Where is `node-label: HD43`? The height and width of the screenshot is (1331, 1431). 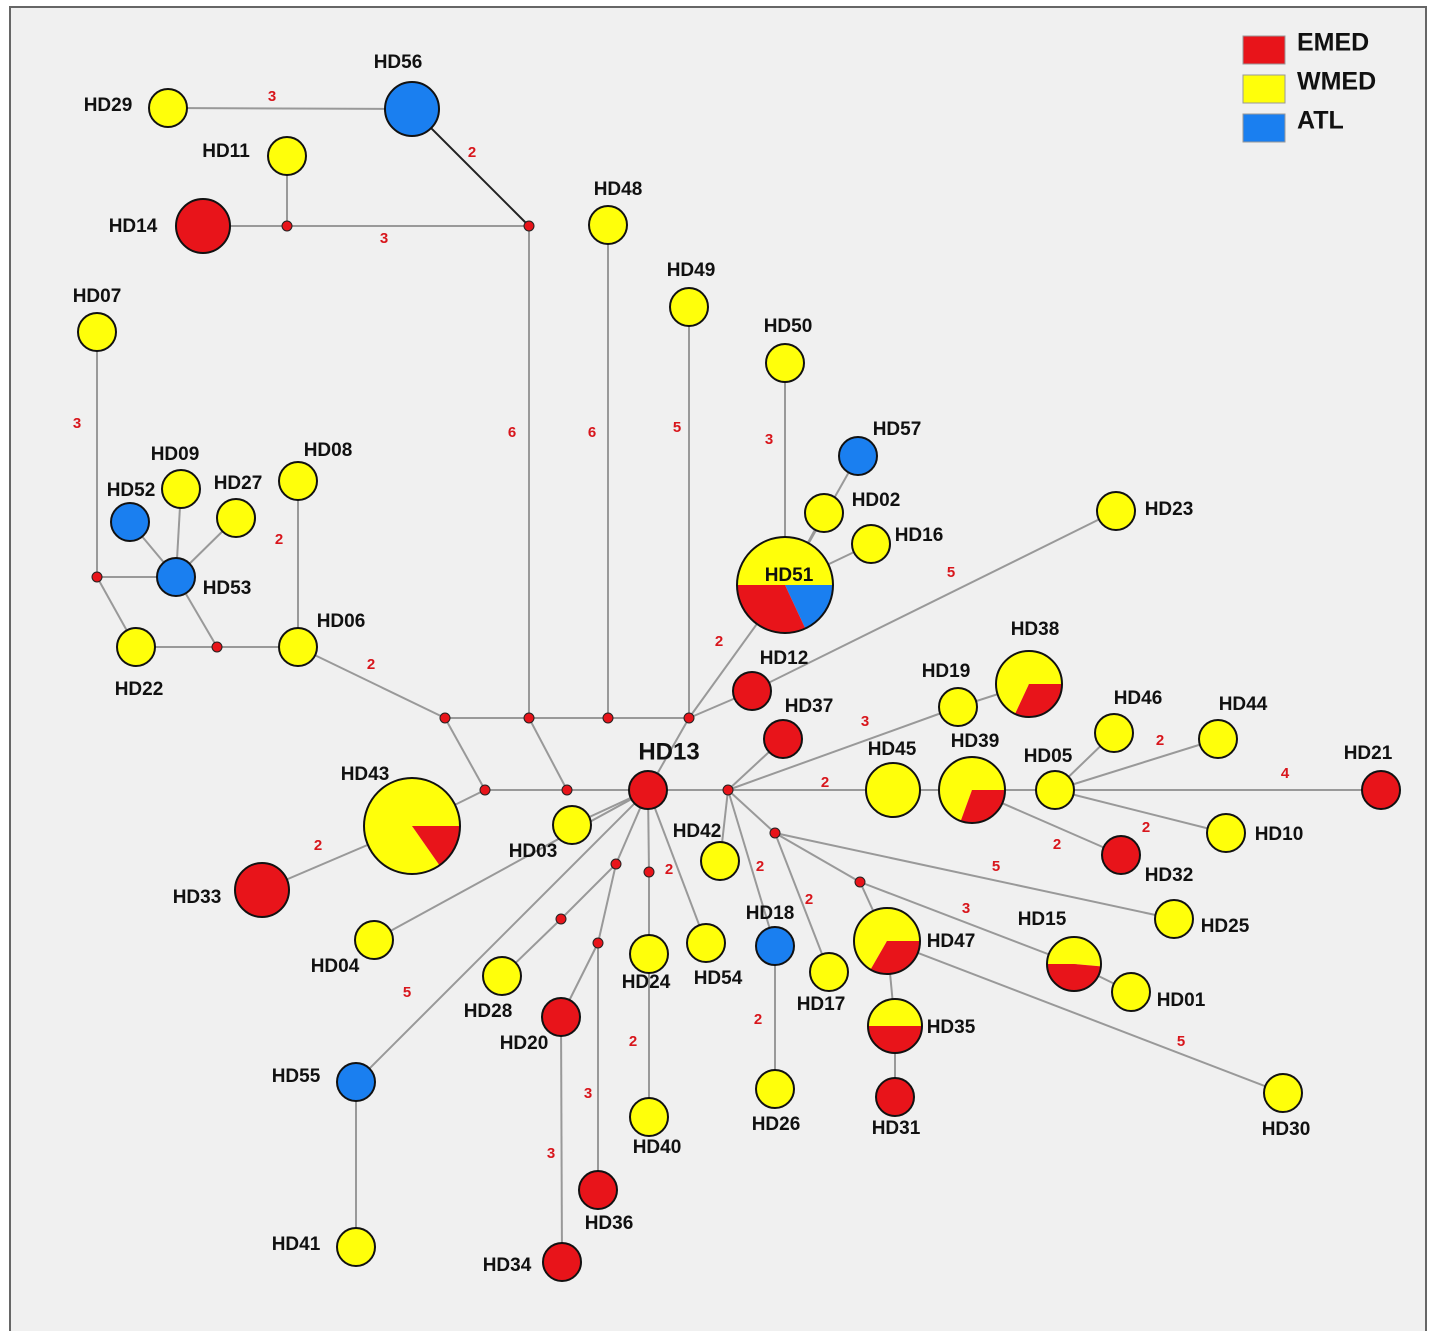
node-label: HD43 is located at coordinates (365, 774).